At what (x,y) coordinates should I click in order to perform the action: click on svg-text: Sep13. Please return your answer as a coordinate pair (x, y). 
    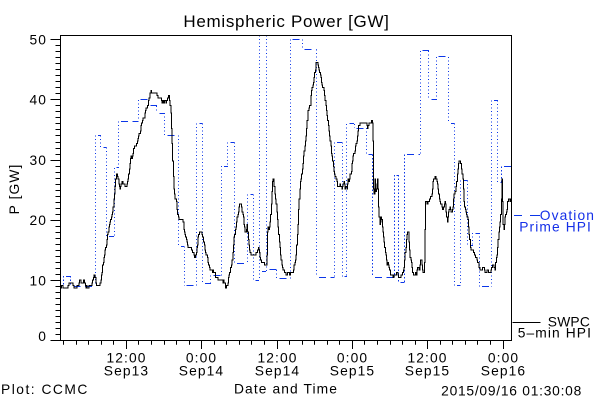
    Looking at the image, I should click on (126, 371).